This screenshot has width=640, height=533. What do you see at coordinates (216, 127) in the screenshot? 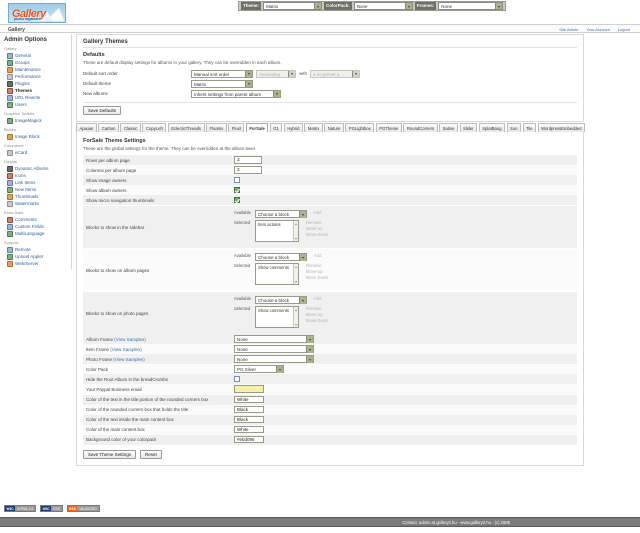
I see `tab-floatrix: Floatrix` at bounding box center [216, 127].